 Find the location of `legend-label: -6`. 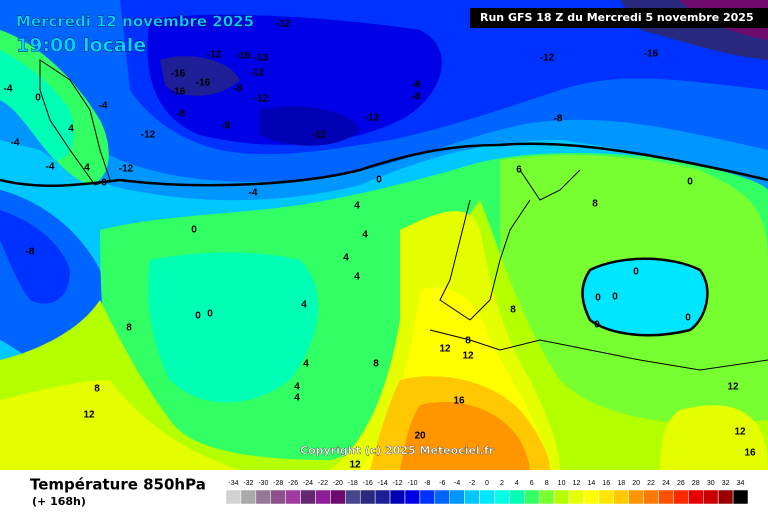

legend-label: -6 is located at coordinates (442, 483).